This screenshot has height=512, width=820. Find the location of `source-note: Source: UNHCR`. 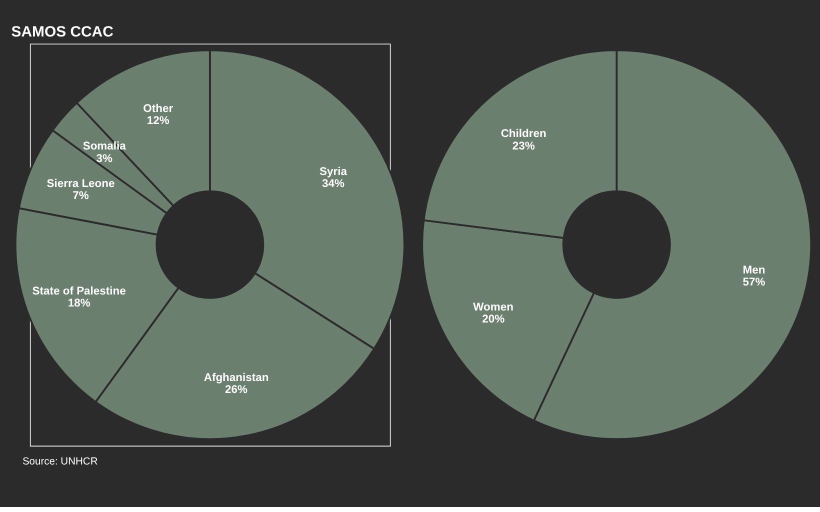

source-note: Source: UNHCR is located at coordinates (60, 462).